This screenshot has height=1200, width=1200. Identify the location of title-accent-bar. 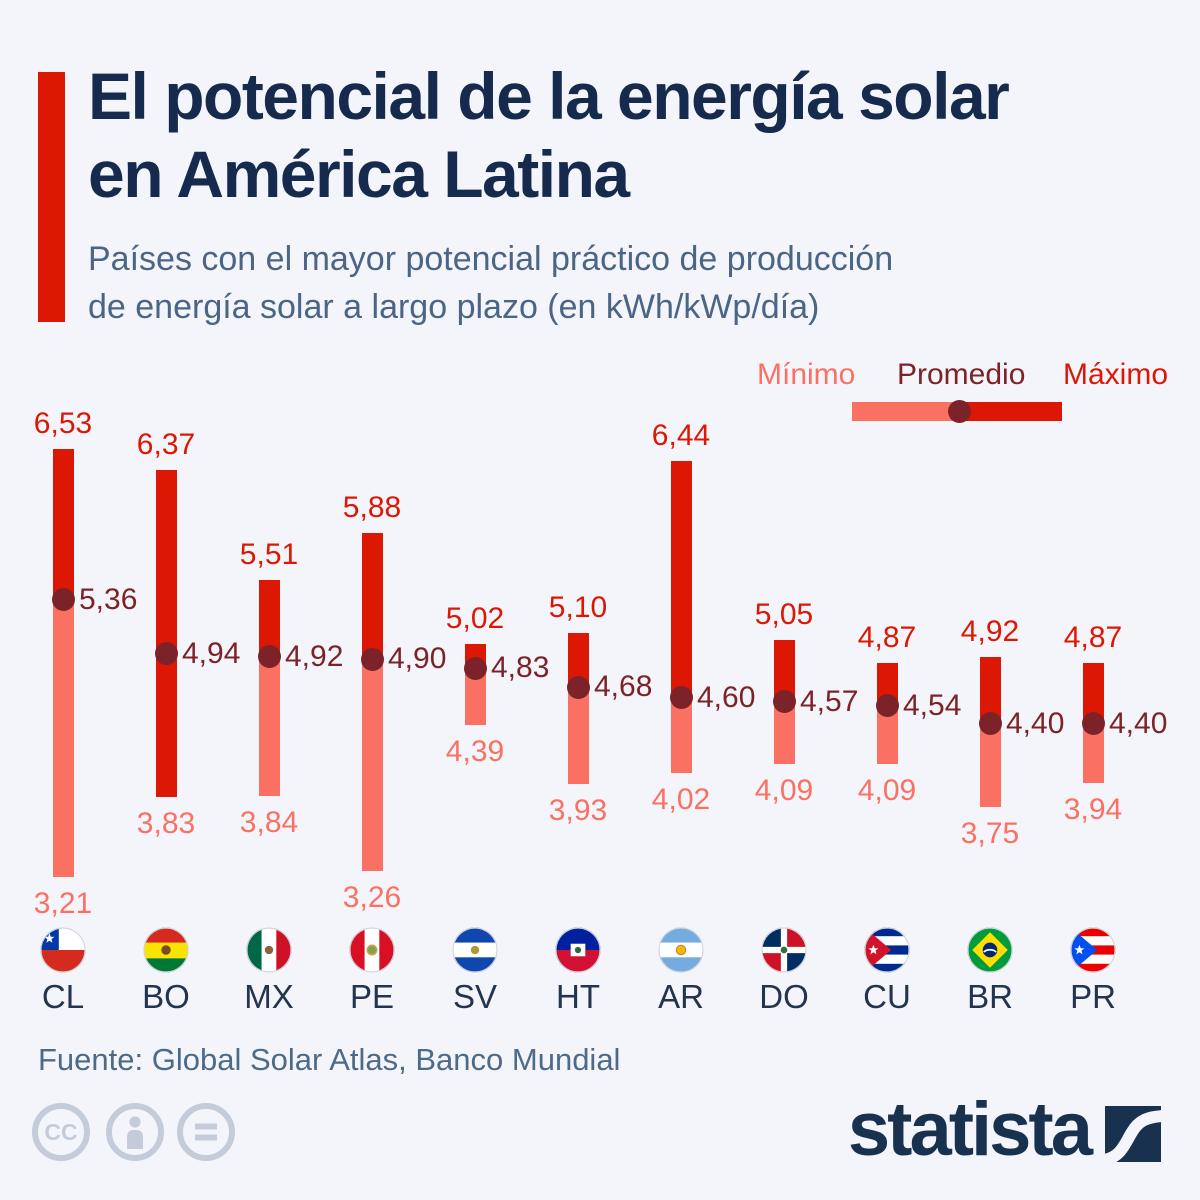
(51, 197).